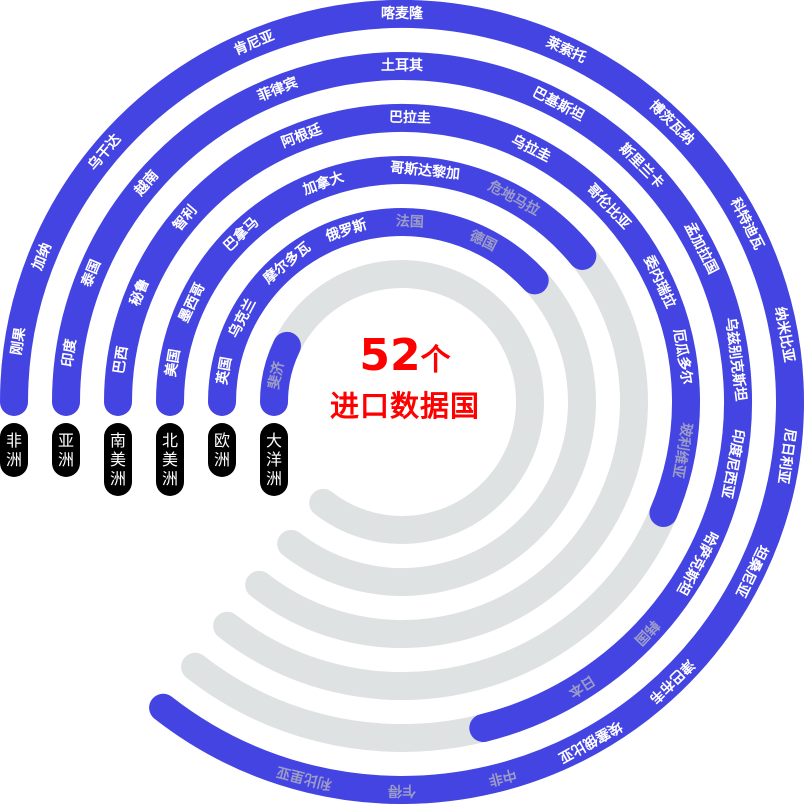 Image resolution: width=804 pixels, height=804 pixels. I want to click on continent-pill-africa: 非洲, so click(14, 450).